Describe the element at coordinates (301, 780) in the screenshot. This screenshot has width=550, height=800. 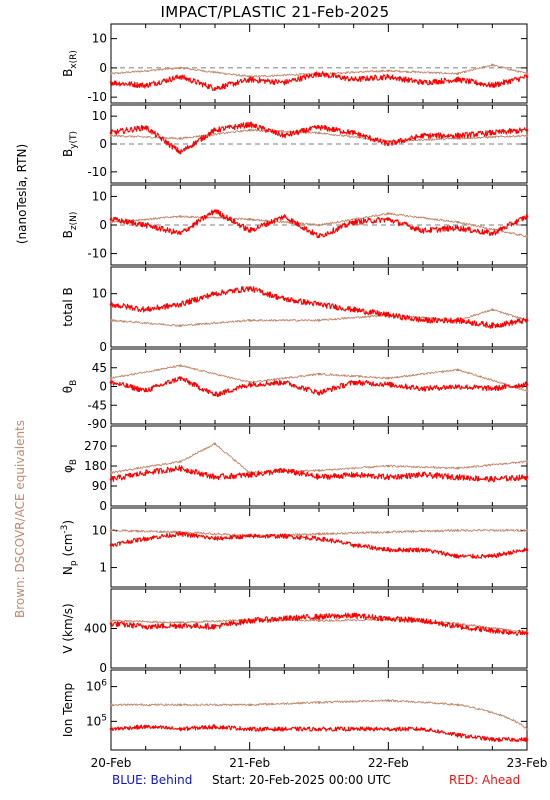
I see `footer-start-time: Start: 20-Feb-2025 00:00 UTC` at that location.